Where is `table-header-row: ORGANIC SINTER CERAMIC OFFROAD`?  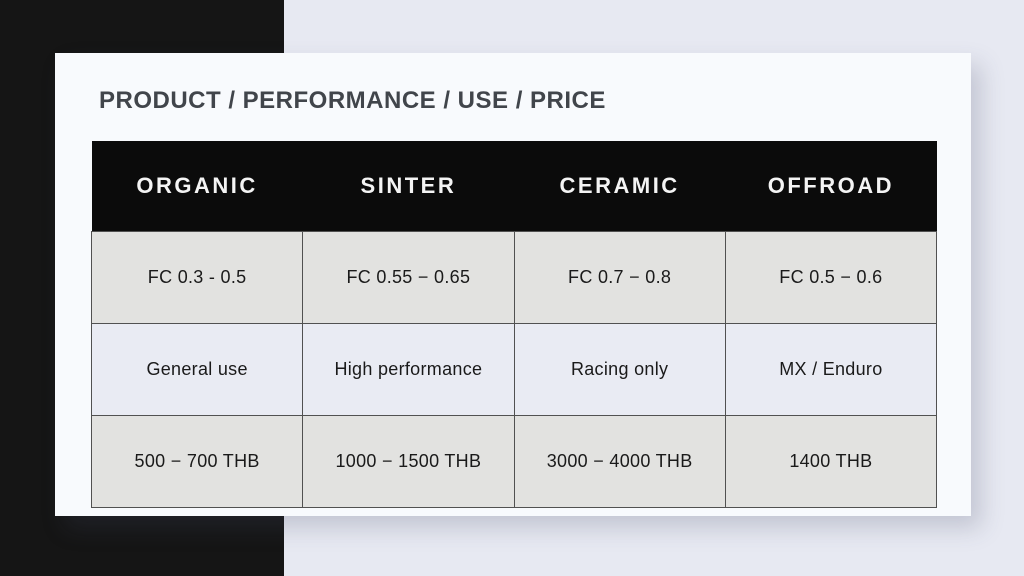
table-header-row: ORGANIC SINTER CERAMIC OFFROAD is located at coordinates (514, 186).